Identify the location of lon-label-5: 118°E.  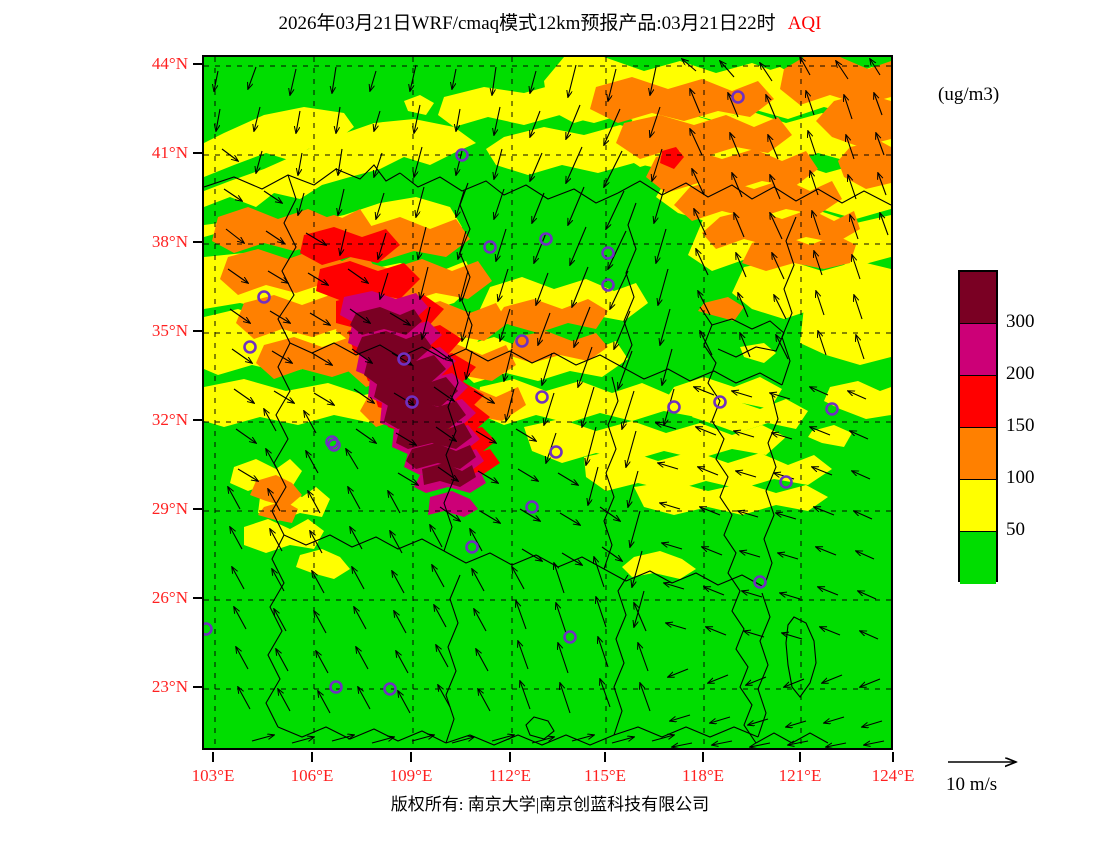
(703, 775).